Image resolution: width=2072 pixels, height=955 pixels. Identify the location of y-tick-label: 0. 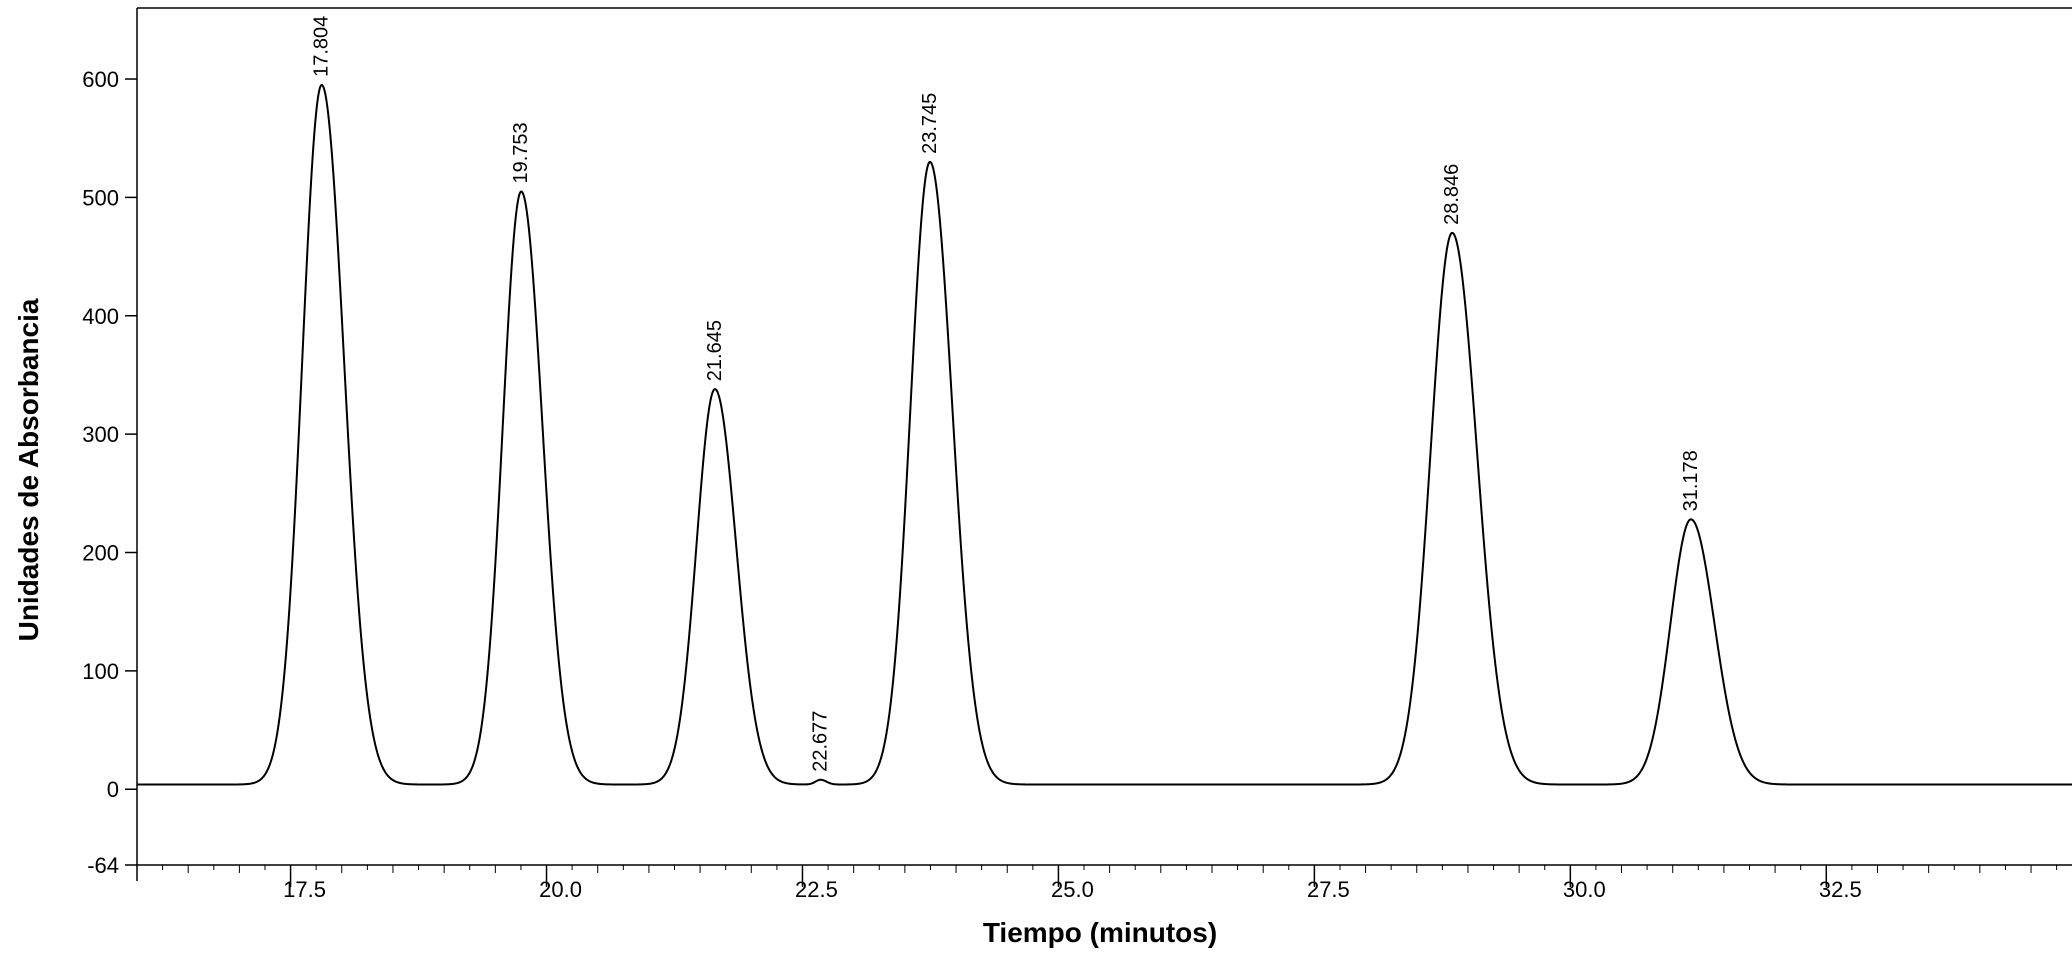
(113, 789).